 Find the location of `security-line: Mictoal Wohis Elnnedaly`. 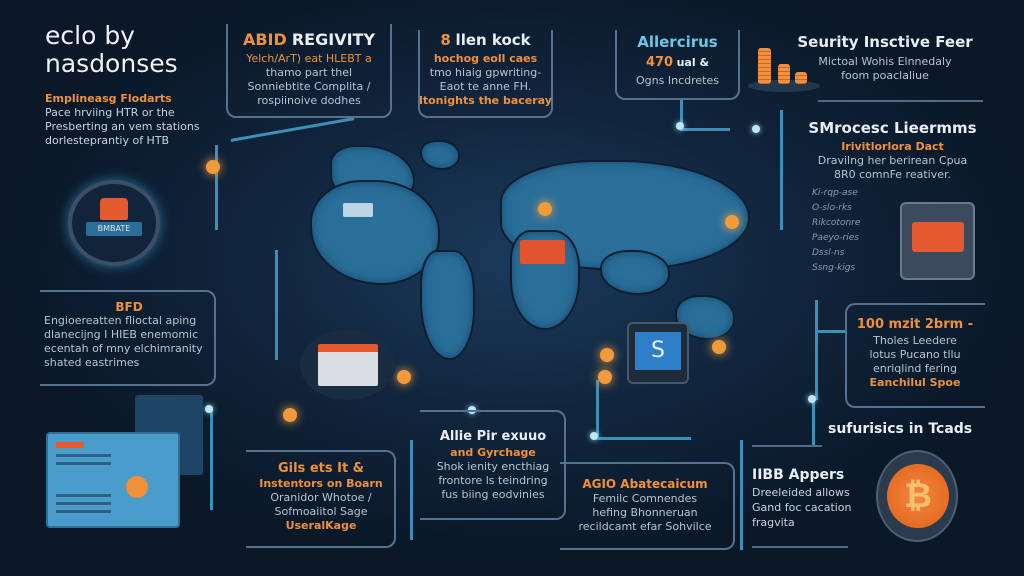

security-line: Mictoal Wohis Elnnedaly is located at coordinates (885, 61).